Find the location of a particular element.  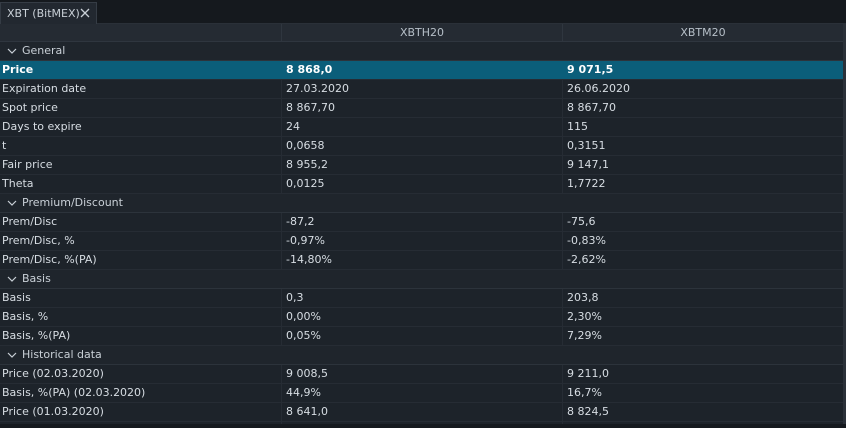

row-label: Basis is located at coordinates (16, 297).